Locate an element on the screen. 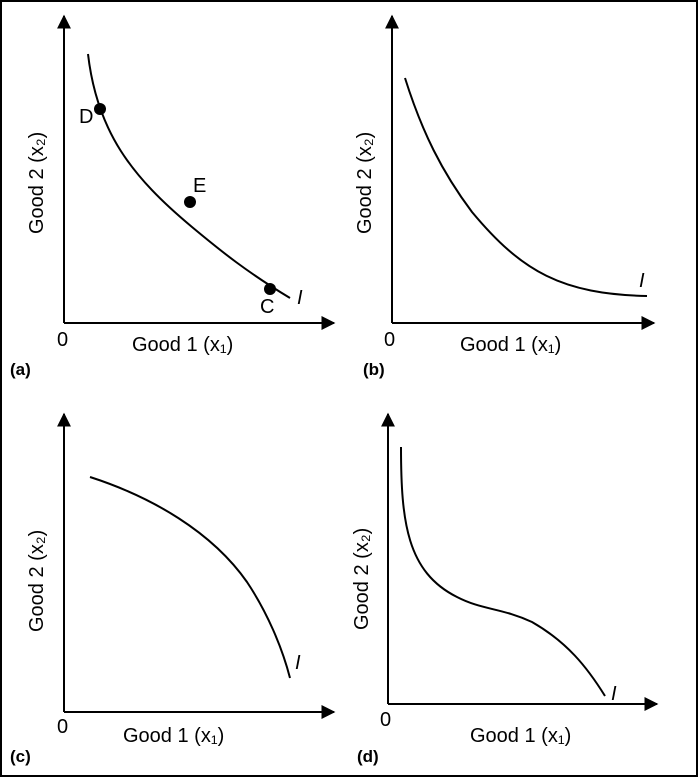  y-axis-label-a: Good 2 (x₂) is located at coordinates (37, 183).